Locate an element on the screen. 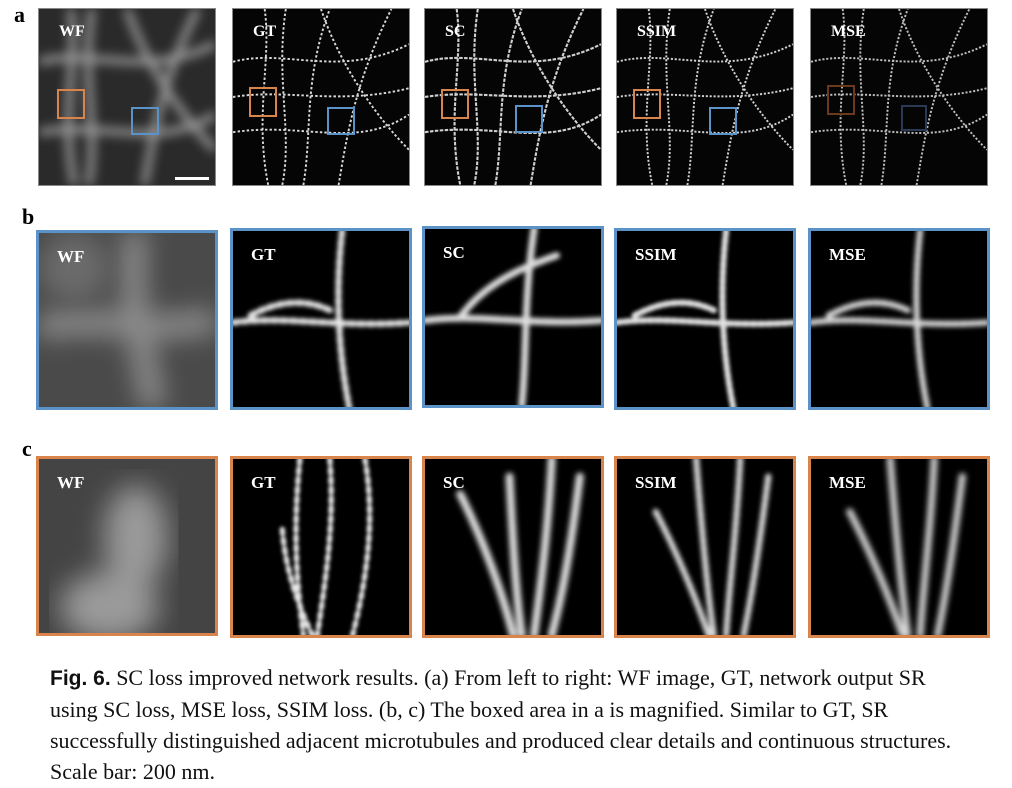 The image size is (1012, 788). panel-c-ssim: SSIM is located at coordinates (705, 547).